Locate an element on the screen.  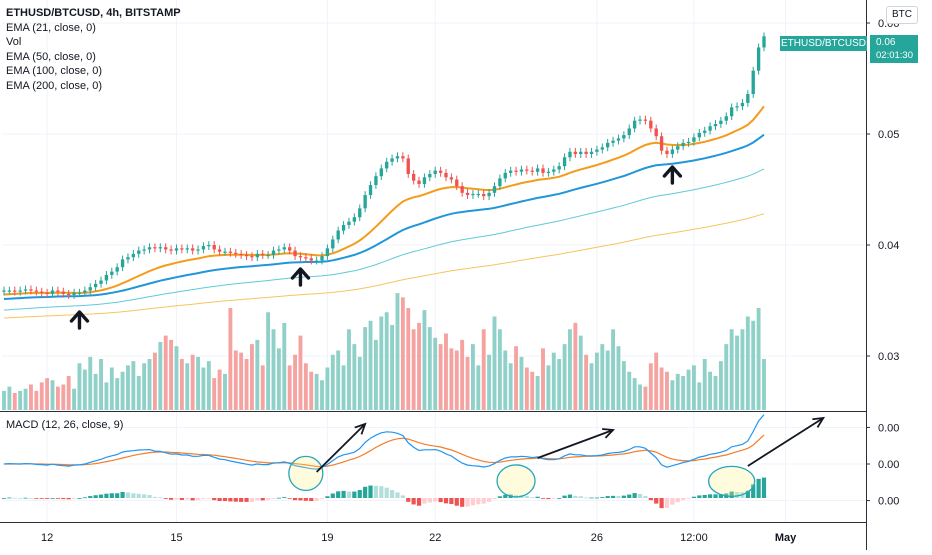
legend-ema21: EMA (21, close, 0) is located at coordinates (51, 27).